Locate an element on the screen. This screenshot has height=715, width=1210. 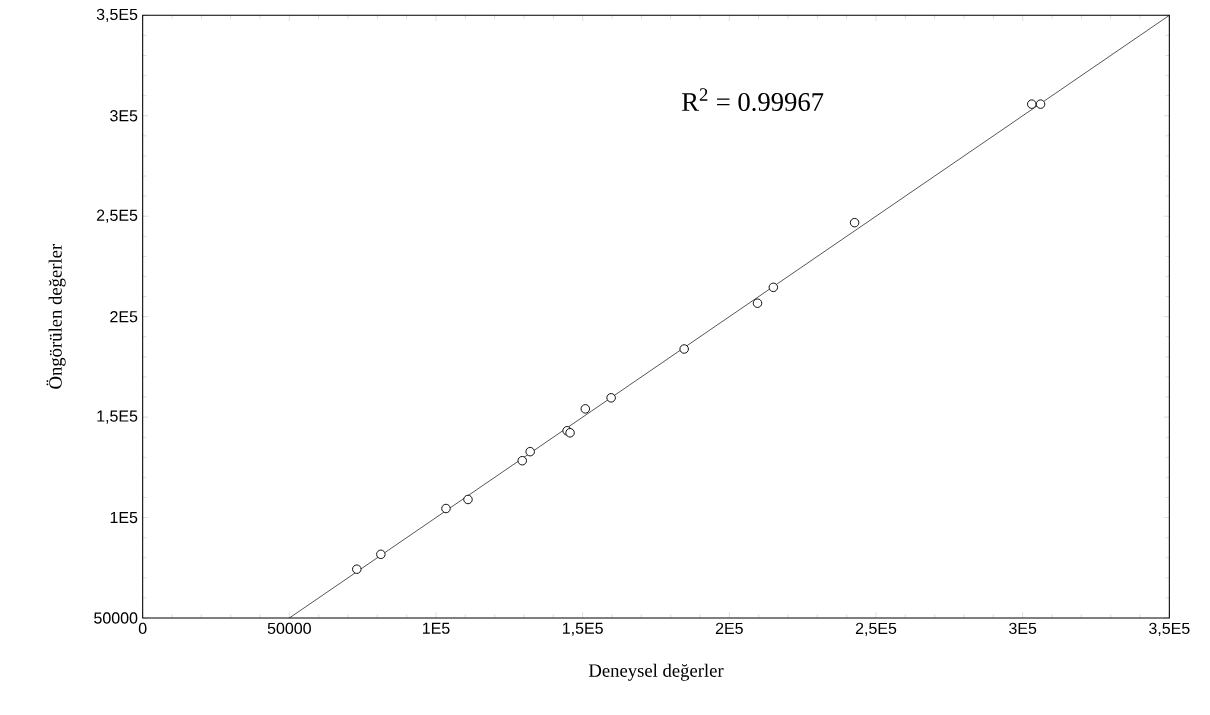
y-tick-label: 2,5E5 is located at coordinates (117, 216).